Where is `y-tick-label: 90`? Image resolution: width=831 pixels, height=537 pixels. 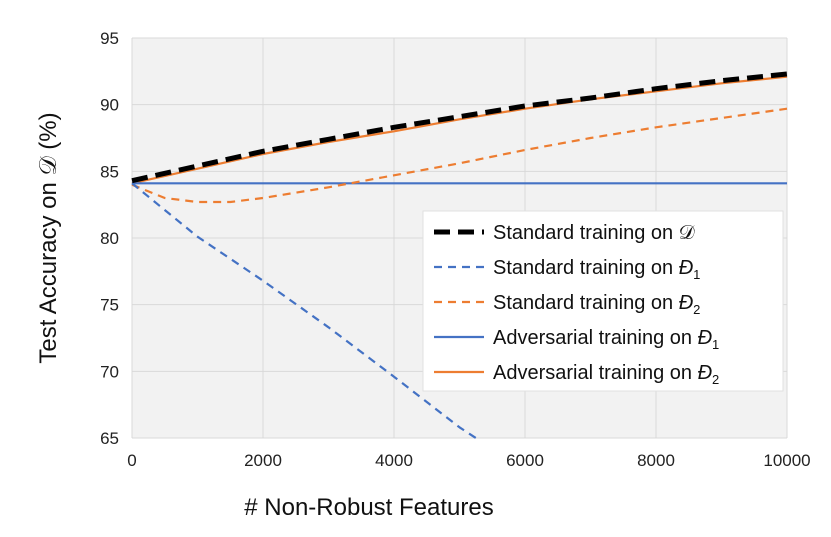 y-tick-label: 90 is located at coordinates (109, 105).